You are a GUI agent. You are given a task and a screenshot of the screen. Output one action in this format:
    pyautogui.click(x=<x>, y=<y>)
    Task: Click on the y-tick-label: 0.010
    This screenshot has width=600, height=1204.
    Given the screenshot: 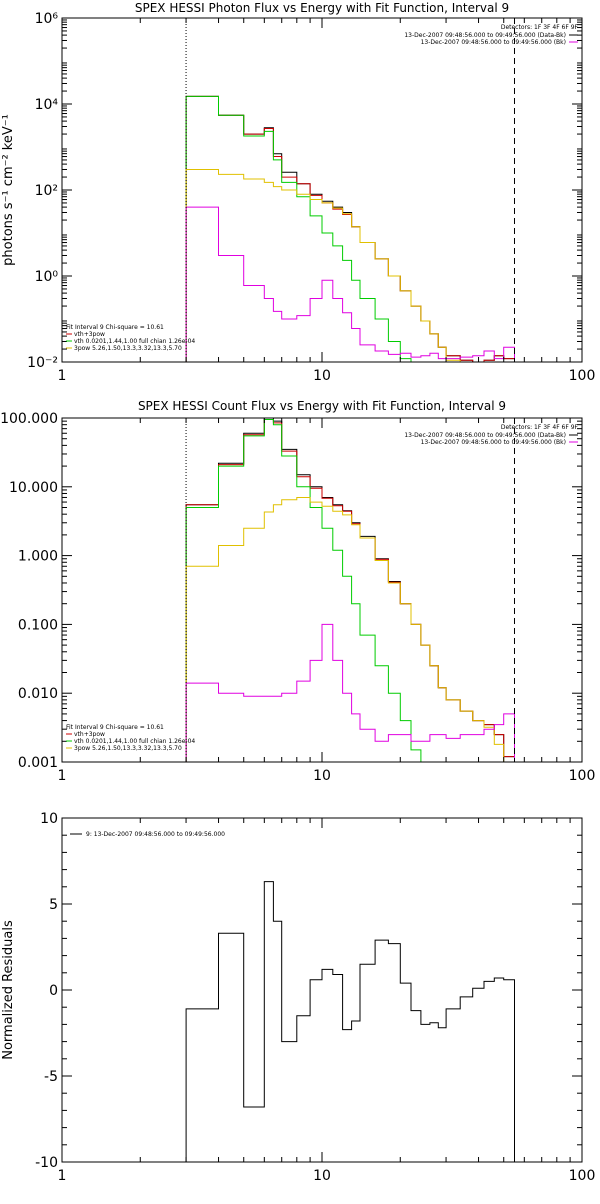 What is the action you would take?
    pyautogui.click(x=38, y=694)
    